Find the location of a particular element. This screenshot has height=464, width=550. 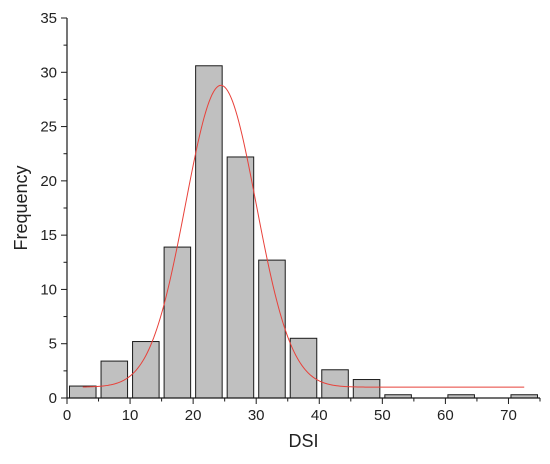

x-tick-label-30: 30 is located at coordinates (256, 415).